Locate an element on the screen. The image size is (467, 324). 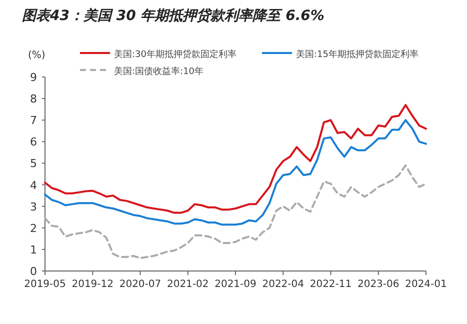
x-tick-label: 2022-11 is located at coordinates (331, 284).